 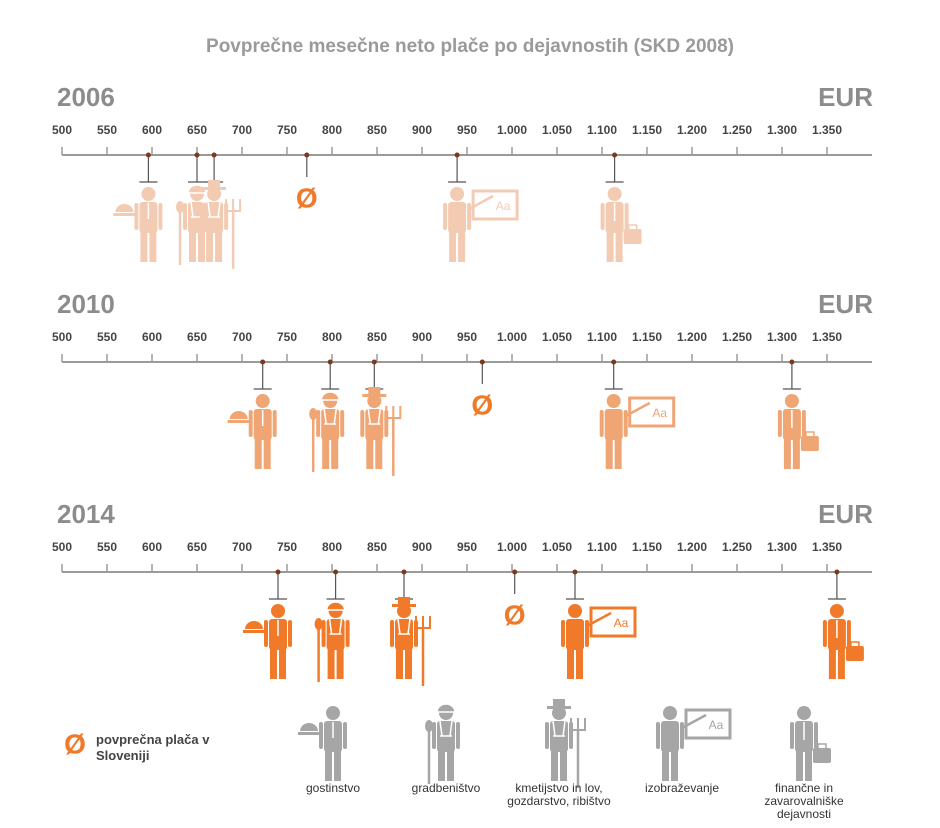 What do you see at coordinates (313, 414) in the screenshot?
I see `icon-shovel-blade` at bounding box center [313, 414].